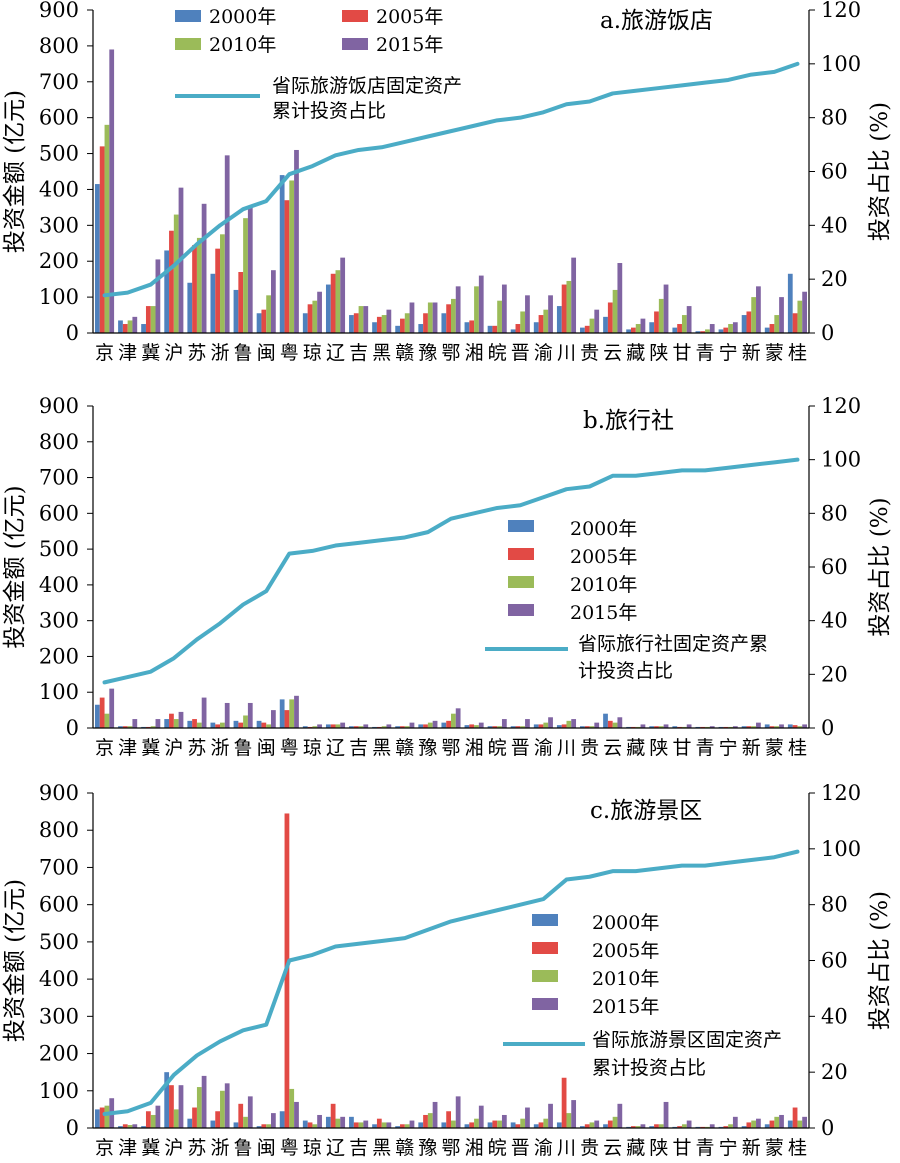  Describe the element at coordinates (730, 1126) in the screenshot. I see `bar-2010年-宁` at that location.